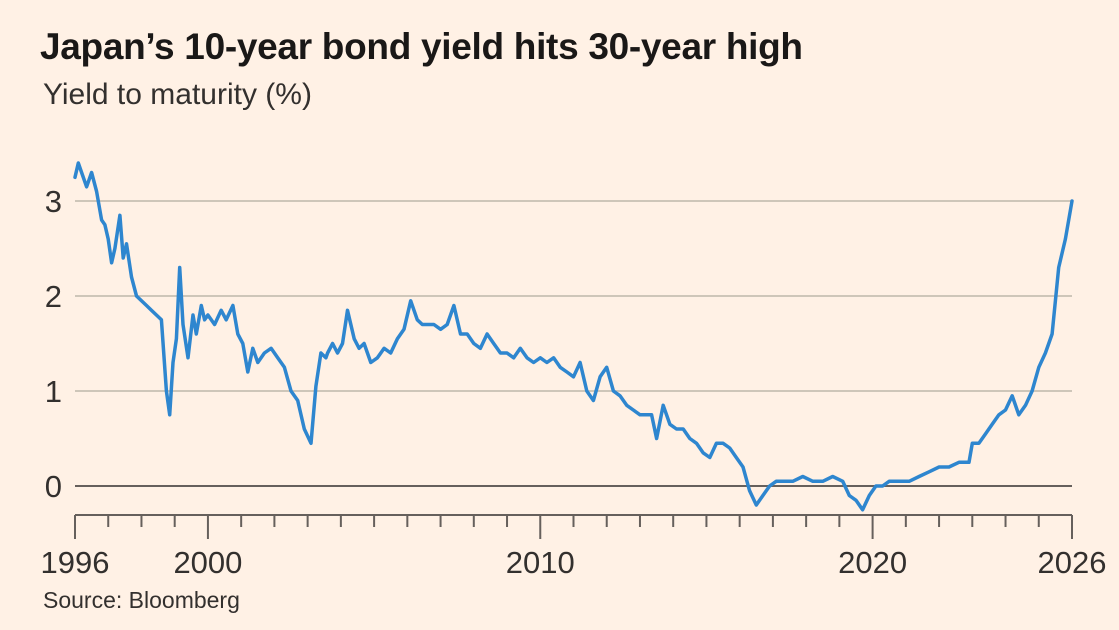  What do you see at coordinates (53, 391) in the screenshot?
I see `y-tick-label-1: 1` at bounding box center [53, 391].